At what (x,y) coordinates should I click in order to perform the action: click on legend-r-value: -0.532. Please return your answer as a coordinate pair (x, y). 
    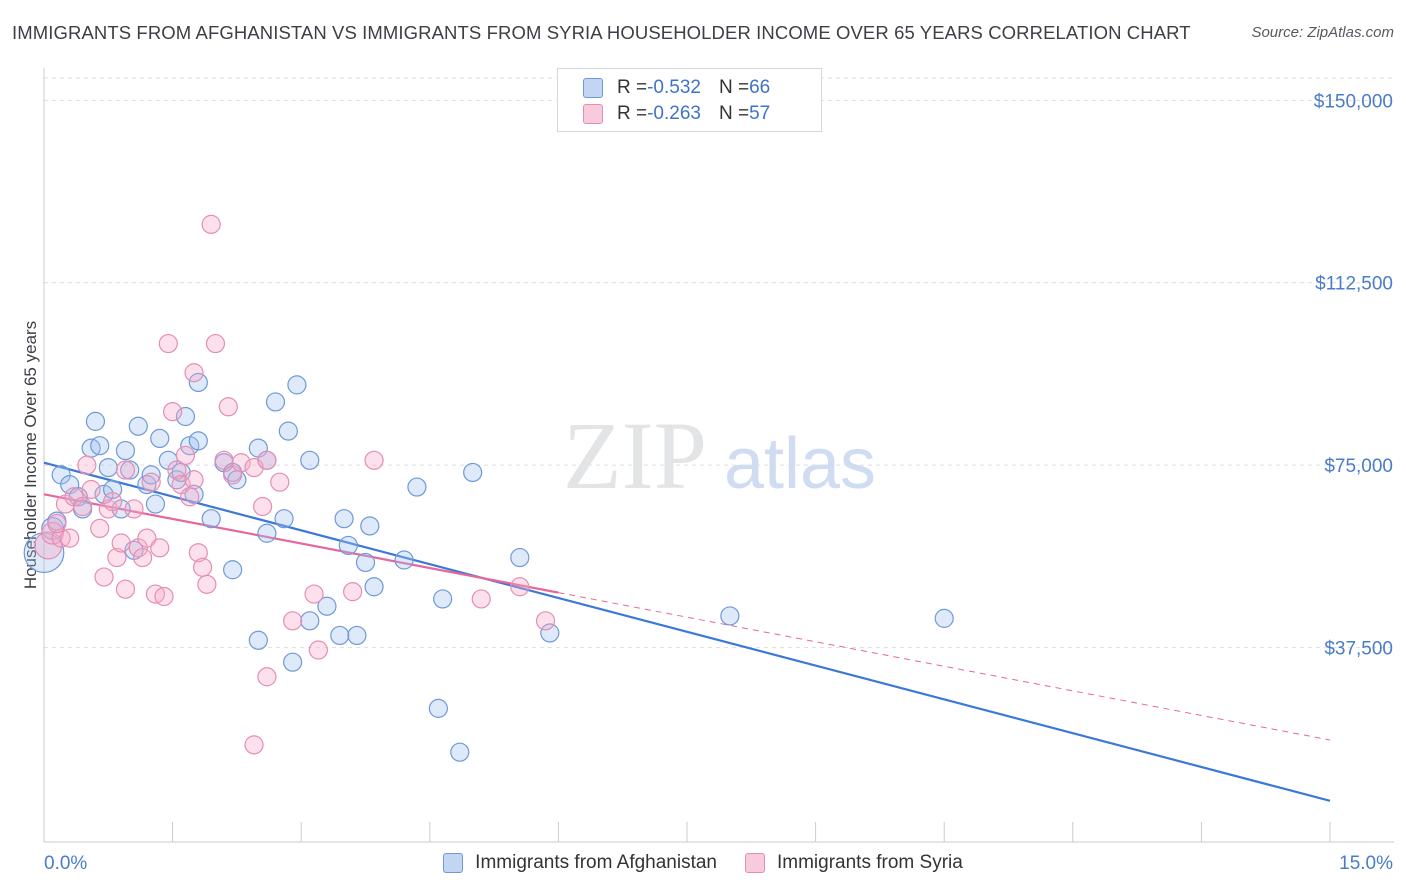
    Looking at the image, I should click on (674, 87).